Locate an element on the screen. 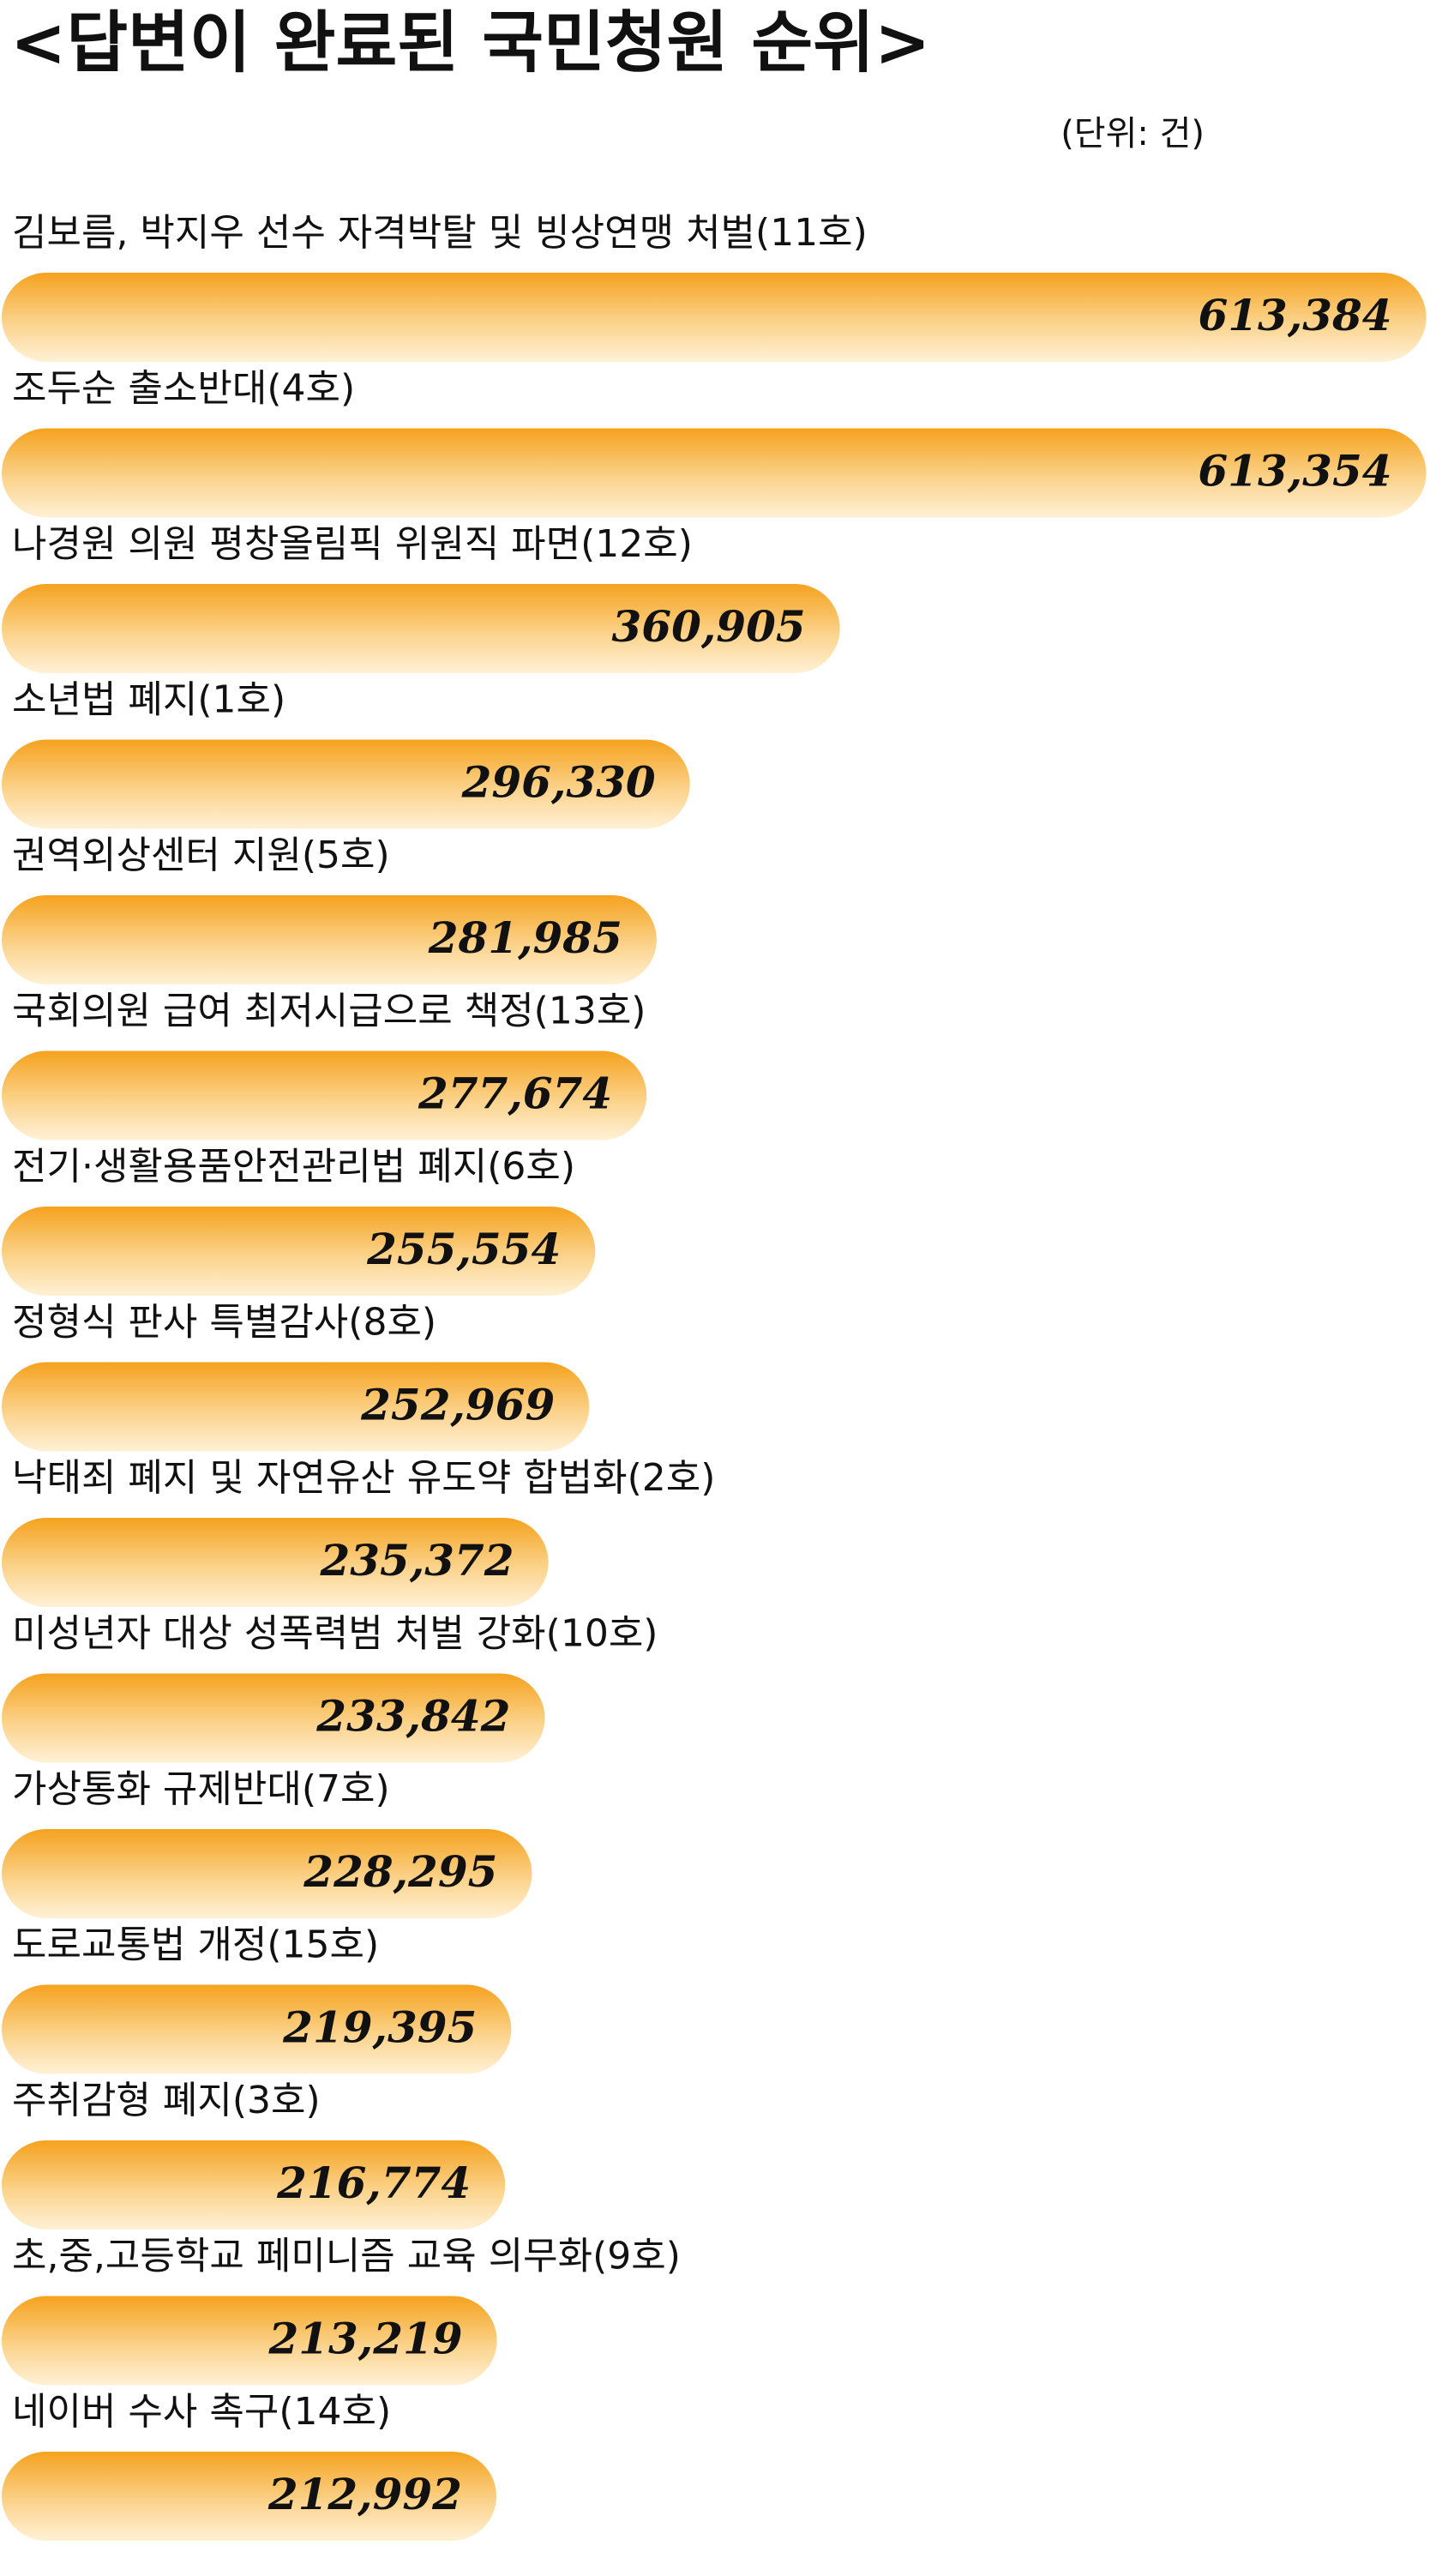  value-label: 233,842 is located at coordinates (412, 1716).